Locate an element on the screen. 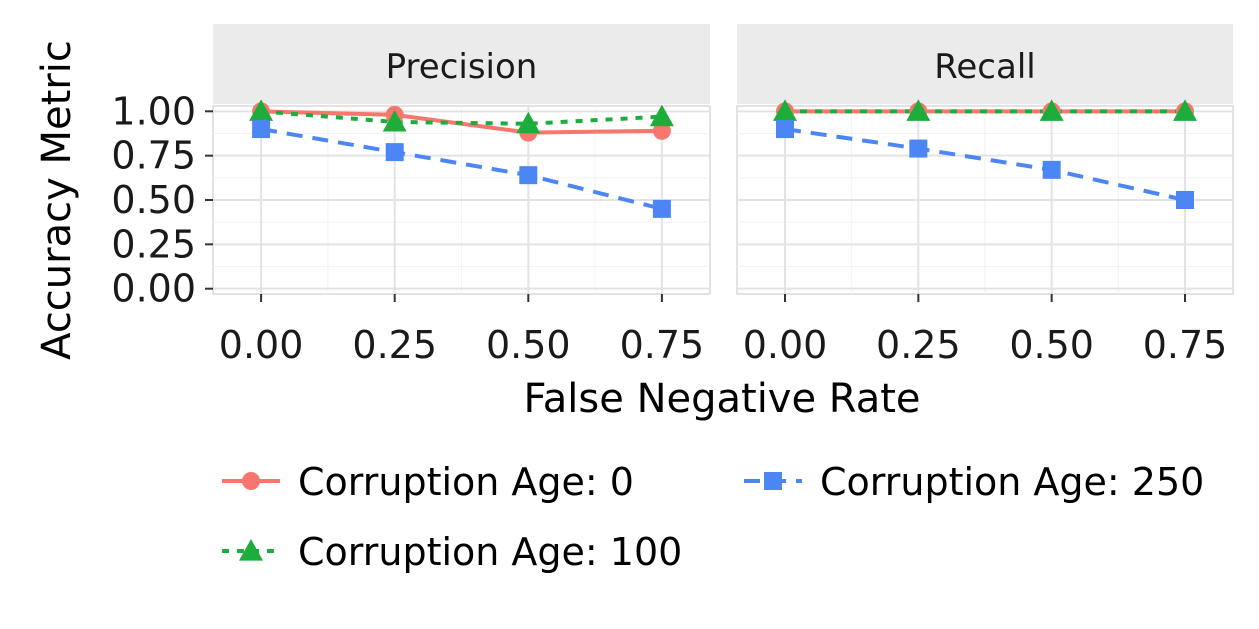 The width and height of the screenshot is (1259, 629). legend-item: Corruption Age: 0 is located at coordinates (428, 482).